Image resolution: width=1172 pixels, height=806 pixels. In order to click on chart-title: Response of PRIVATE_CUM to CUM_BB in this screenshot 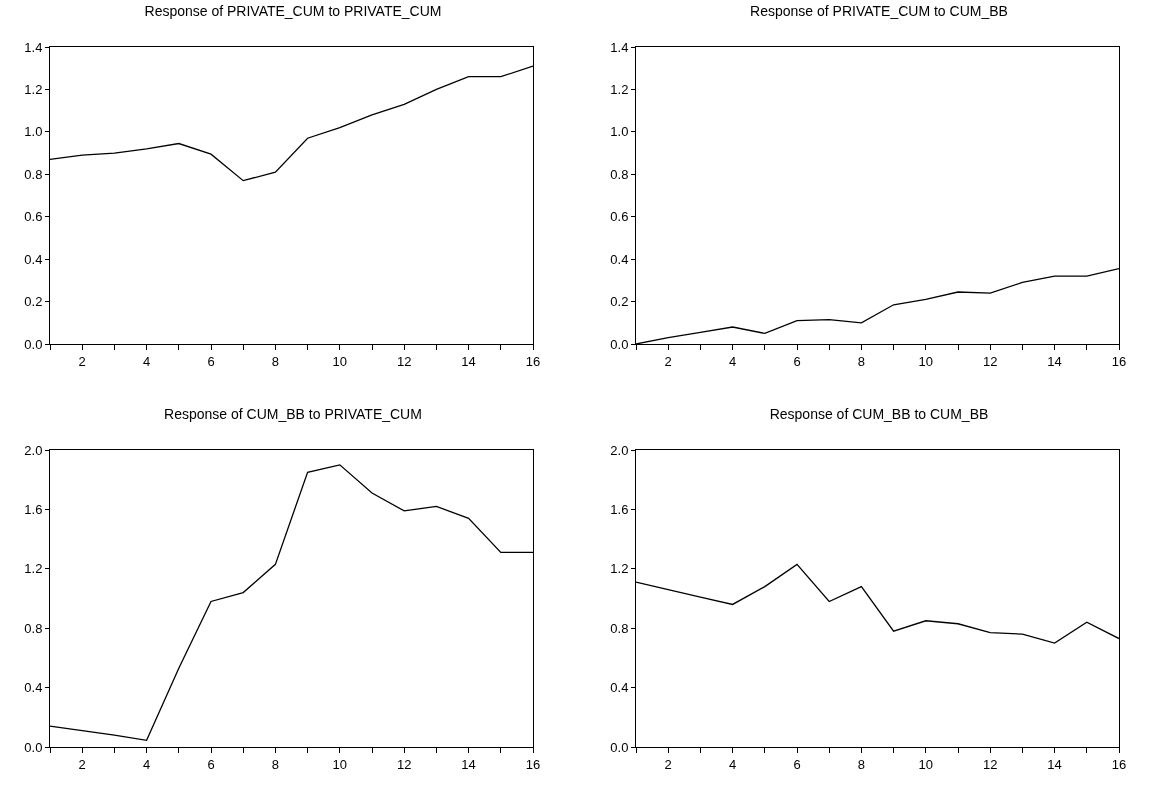, I will do `click(879, 10)`.